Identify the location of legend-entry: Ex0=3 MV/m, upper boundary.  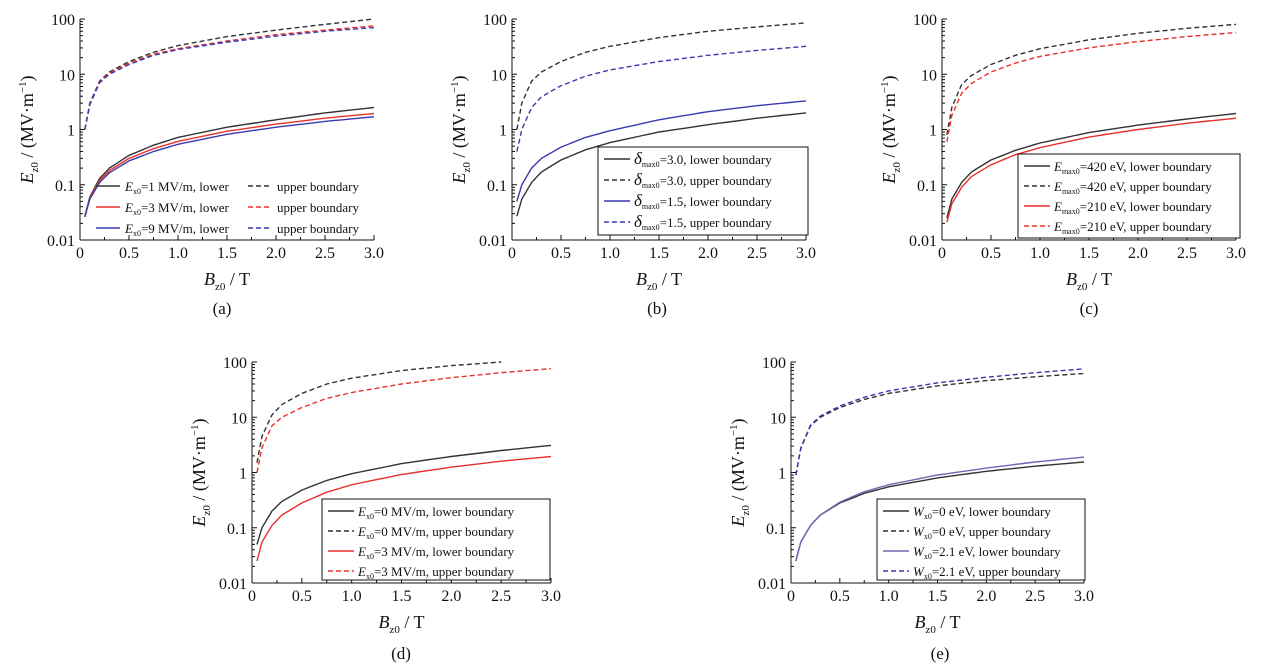
(436, 572).